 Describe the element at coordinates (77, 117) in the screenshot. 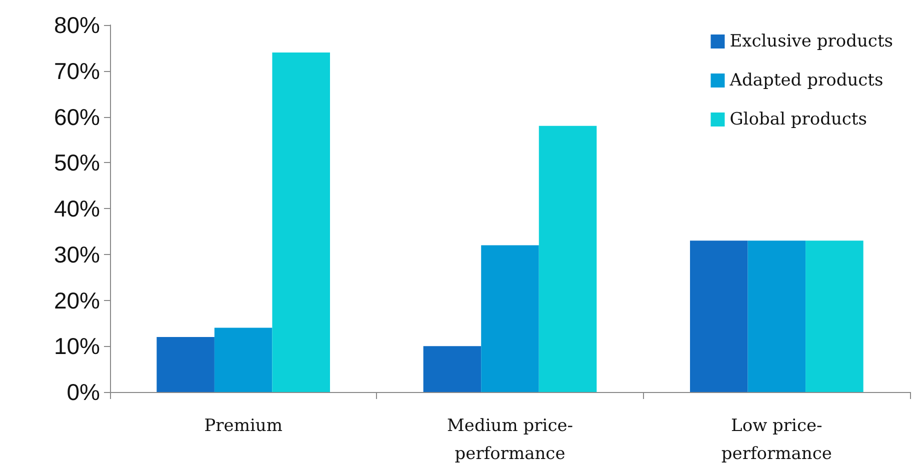

I see `y-tick-label: 60%` at that location.